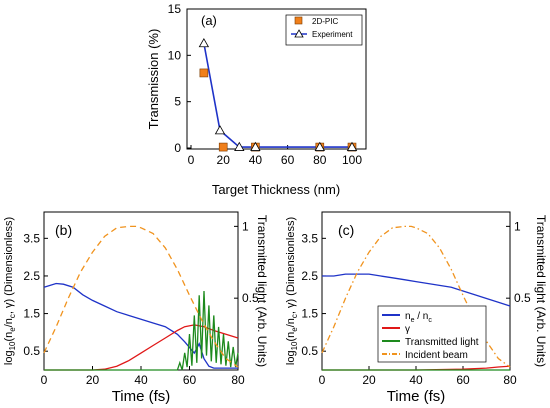 This screenshot has width=550, height=408. I want to click on legend-2d-pic-label: 2D-PIC, so click(325, 21).